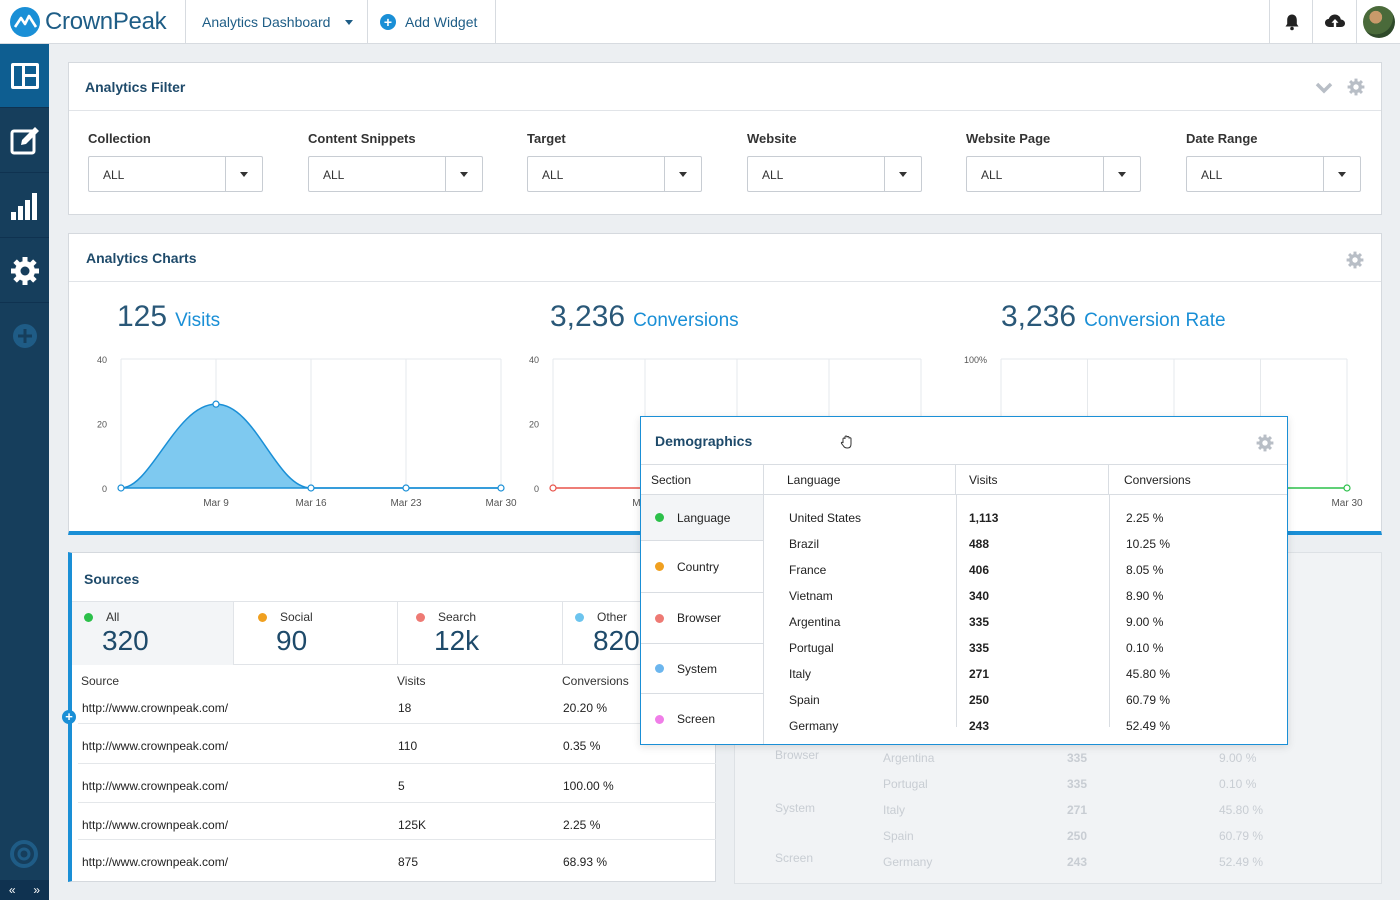  Describe the element at coordinates (12, 890) in the screenshot. I see `collapse-icon: «` at that location.